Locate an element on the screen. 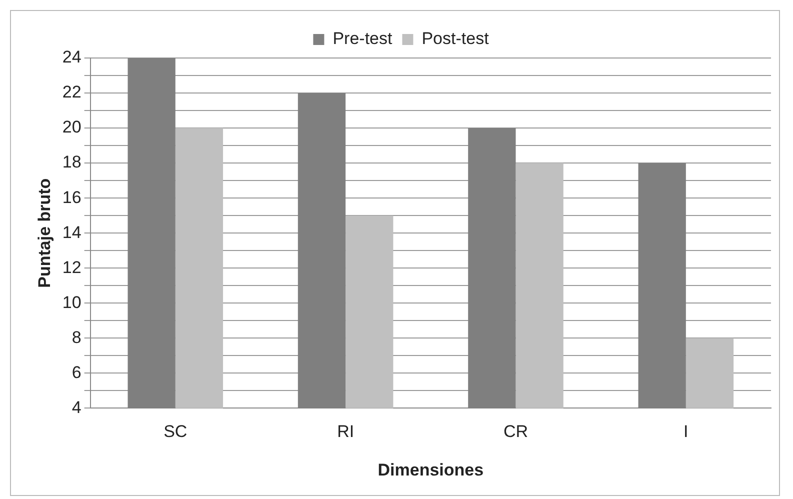  y-tick-label: 22 is located at coordinates (72, 92).